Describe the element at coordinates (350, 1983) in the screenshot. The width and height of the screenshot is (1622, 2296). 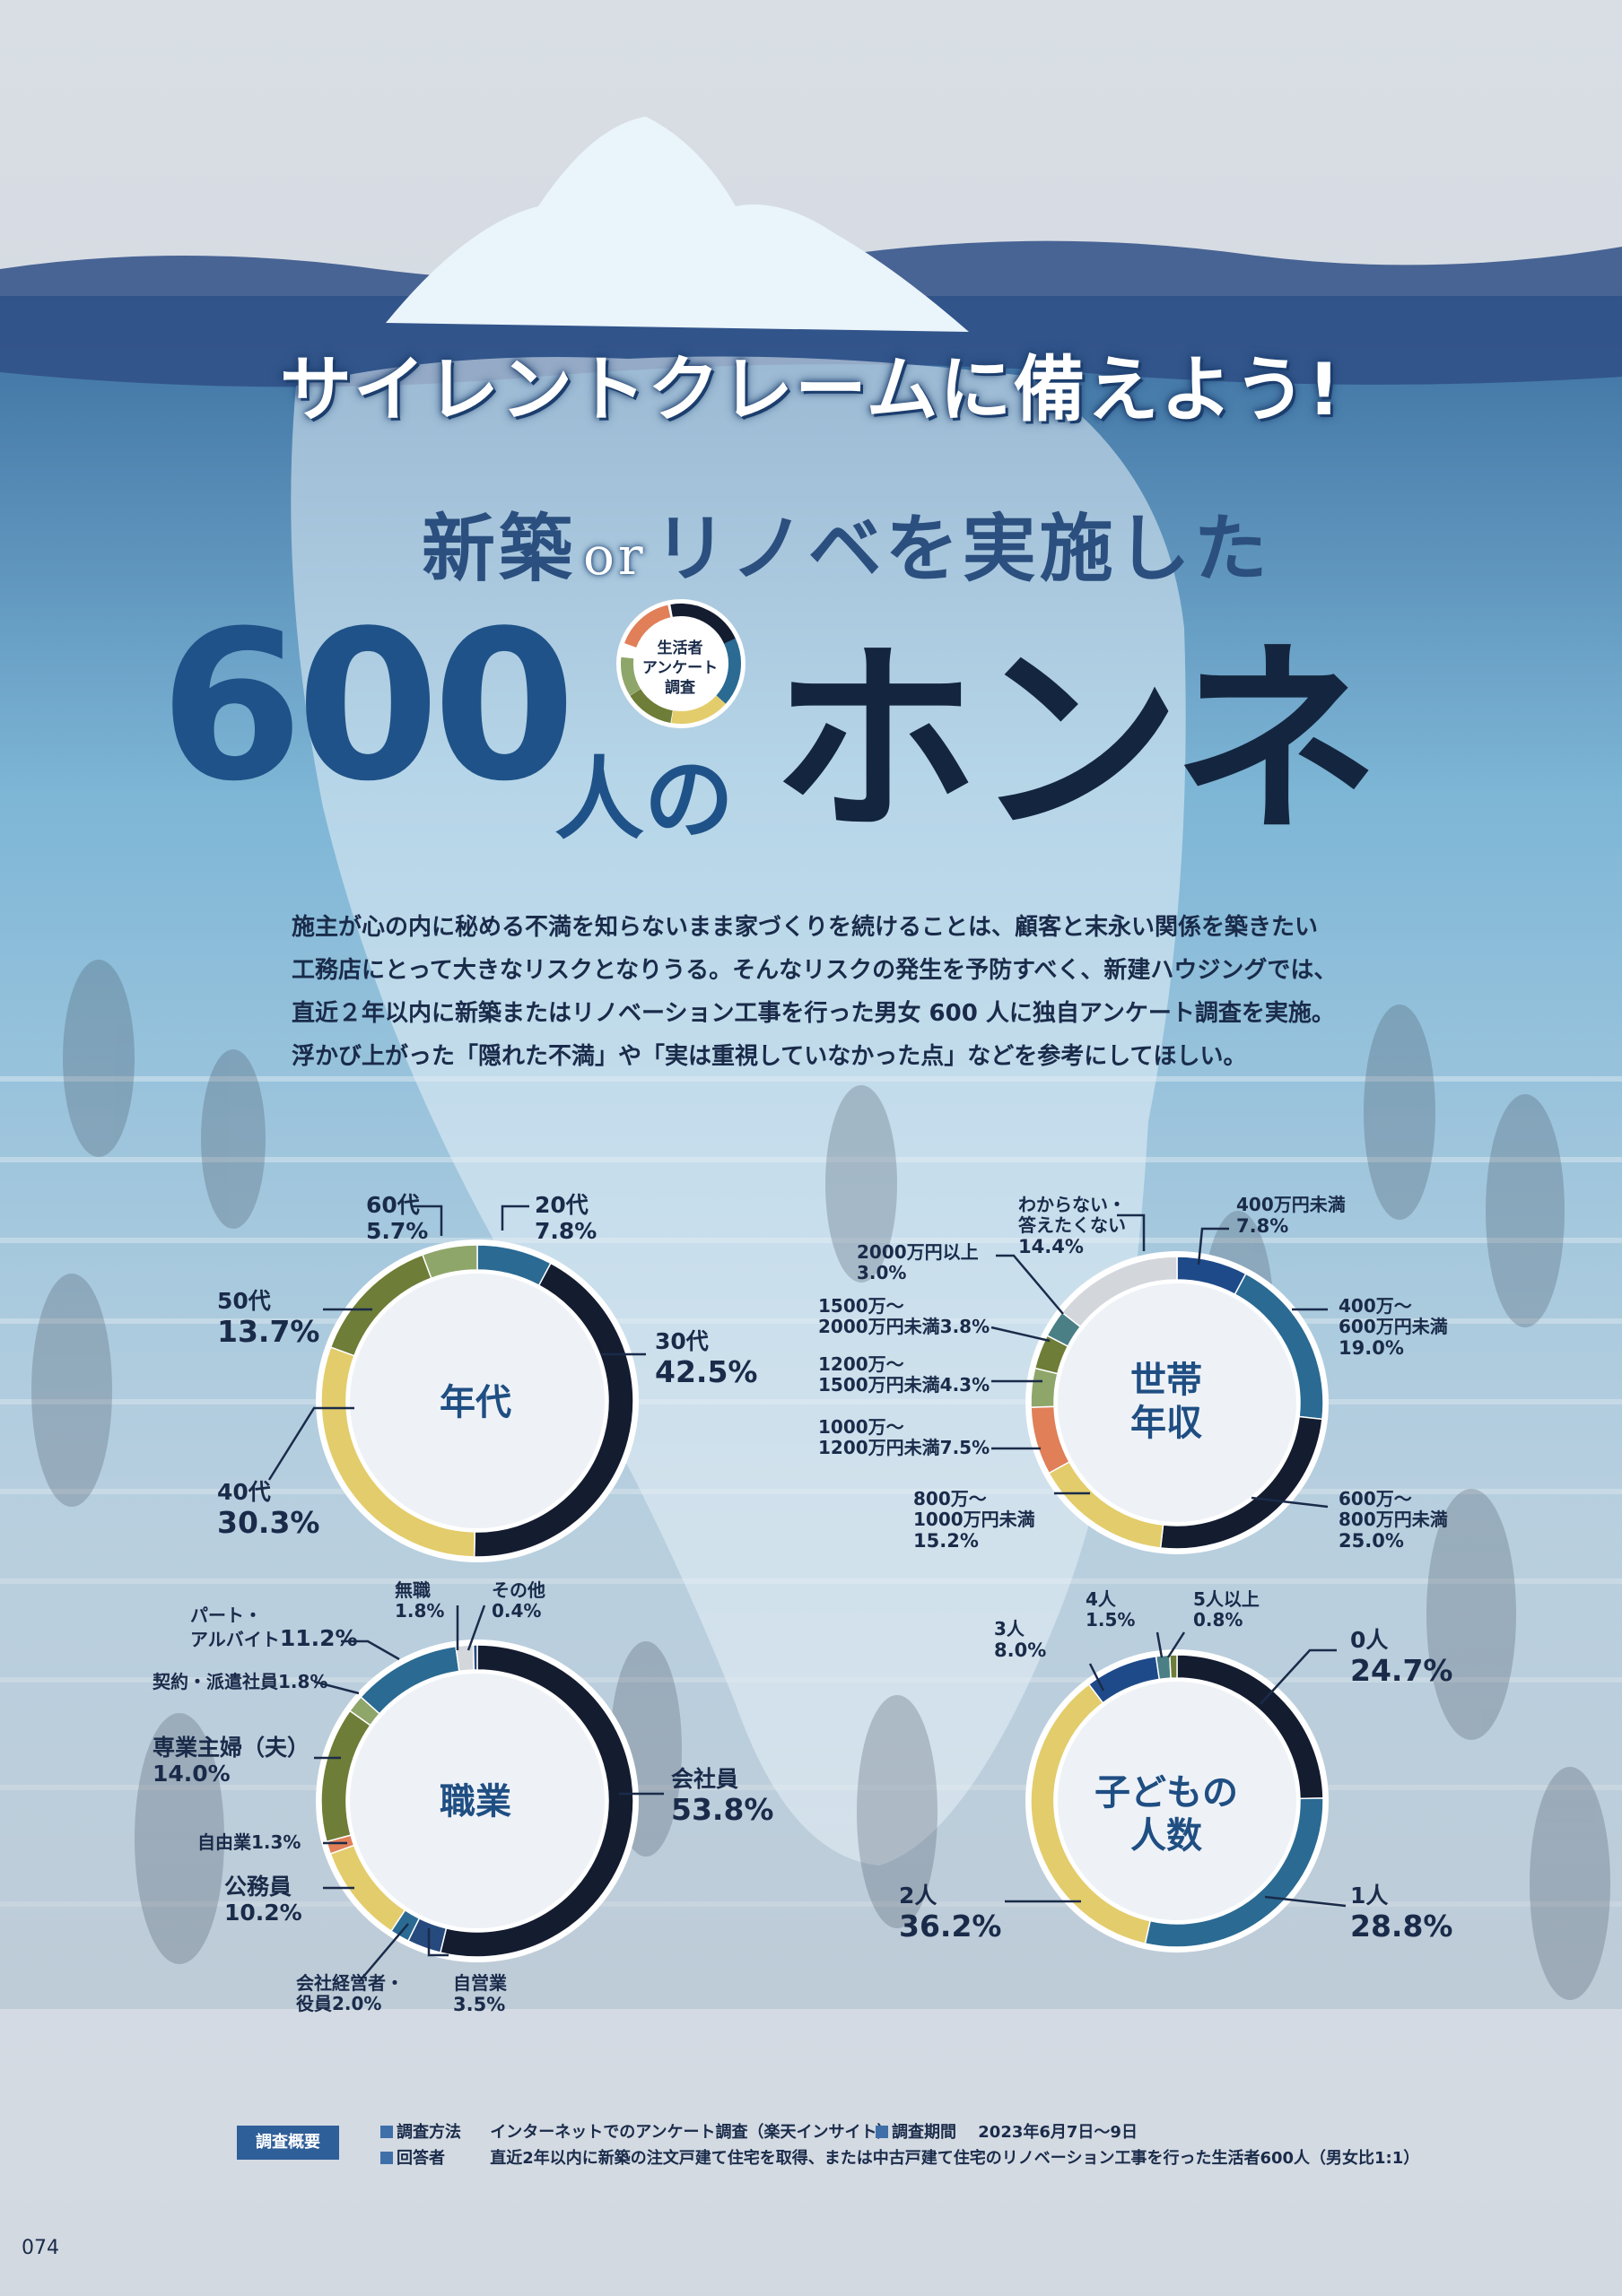
I see `label-category: 会社経営者・` at that location.